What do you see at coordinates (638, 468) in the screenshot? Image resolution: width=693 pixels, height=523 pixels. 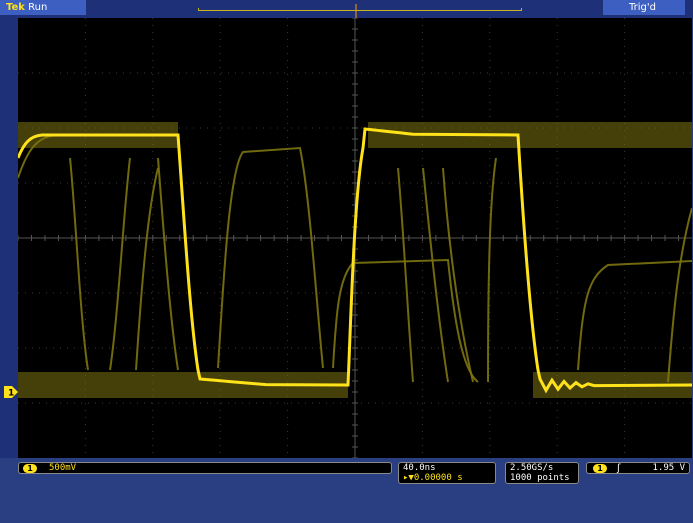 I see `trigger-readout: 1 ʃ 1.95 V` at bounding box center [638, 468].